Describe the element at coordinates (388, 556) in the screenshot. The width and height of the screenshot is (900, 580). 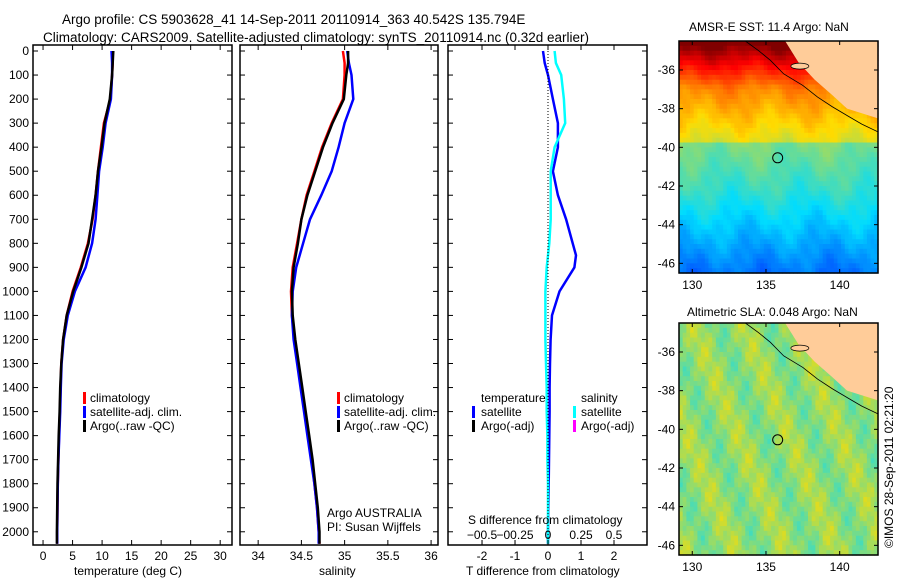
I see `x-tick-label: 35.5` at that location.